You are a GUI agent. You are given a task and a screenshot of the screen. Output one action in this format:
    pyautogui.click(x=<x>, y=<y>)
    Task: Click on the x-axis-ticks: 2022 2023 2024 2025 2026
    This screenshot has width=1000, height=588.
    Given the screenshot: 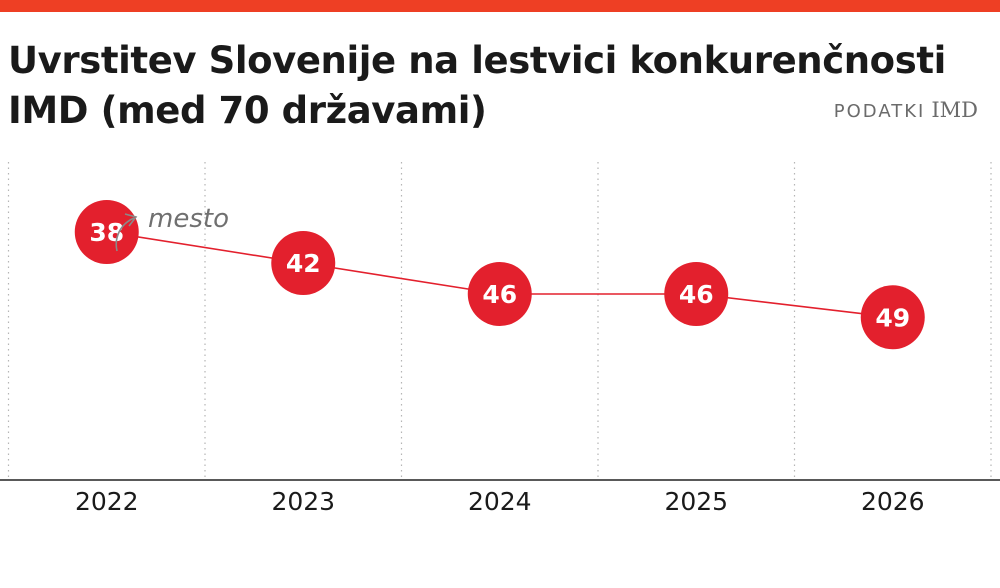 What is the action you would take?
    pyautogui.click(x=500, y=501)
    